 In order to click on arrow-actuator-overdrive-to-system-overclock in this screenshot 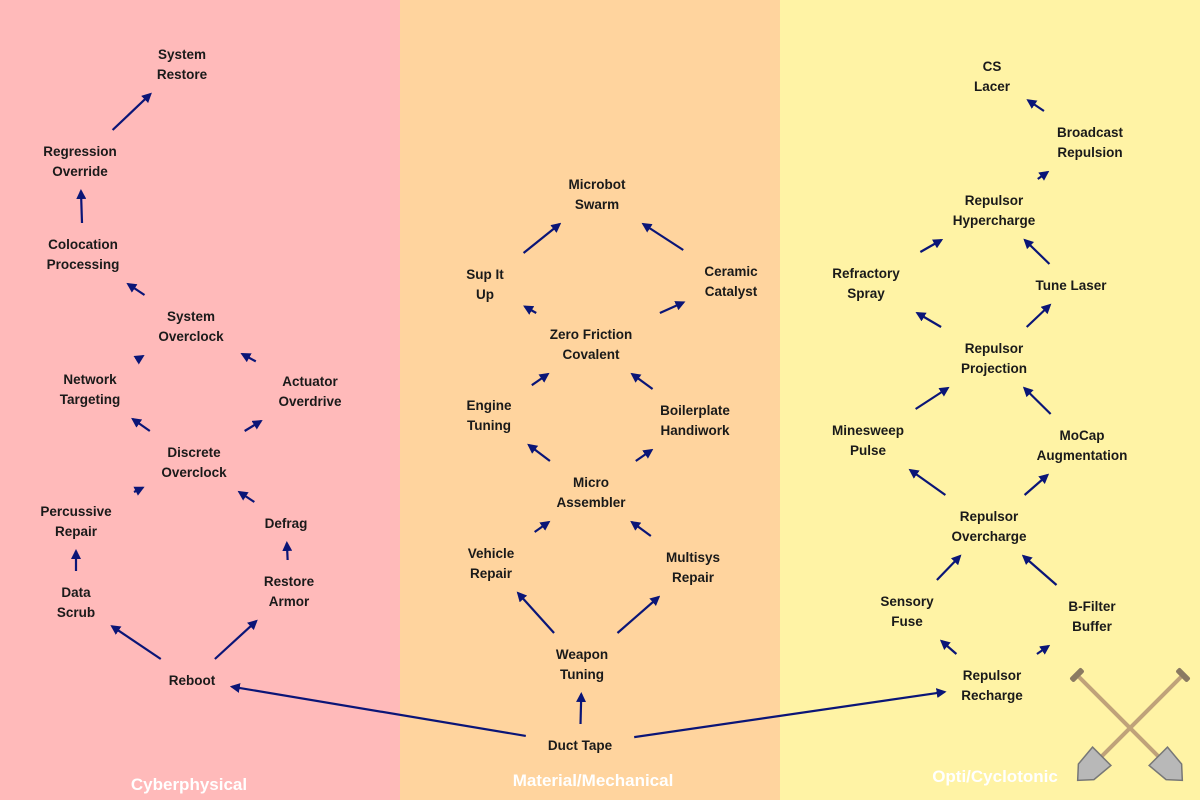, I will do `click(248, 358)`.